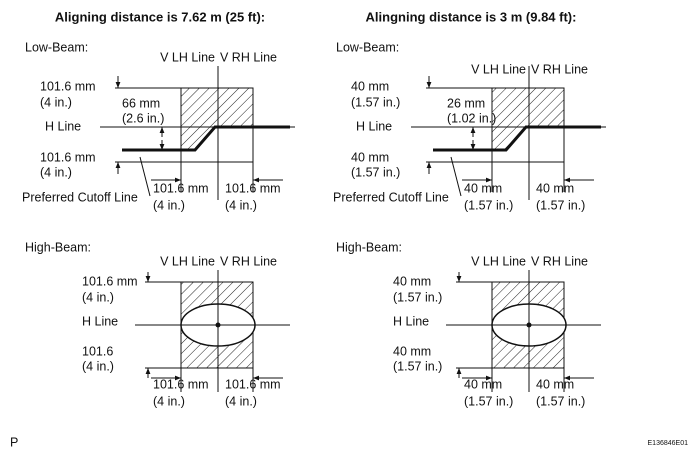 The width and height of the screenshot is (695, 459). Describe the element at coordinates (471, 118) in the screenshot. I see `offset-measure: (1.02 in.)` at that location.